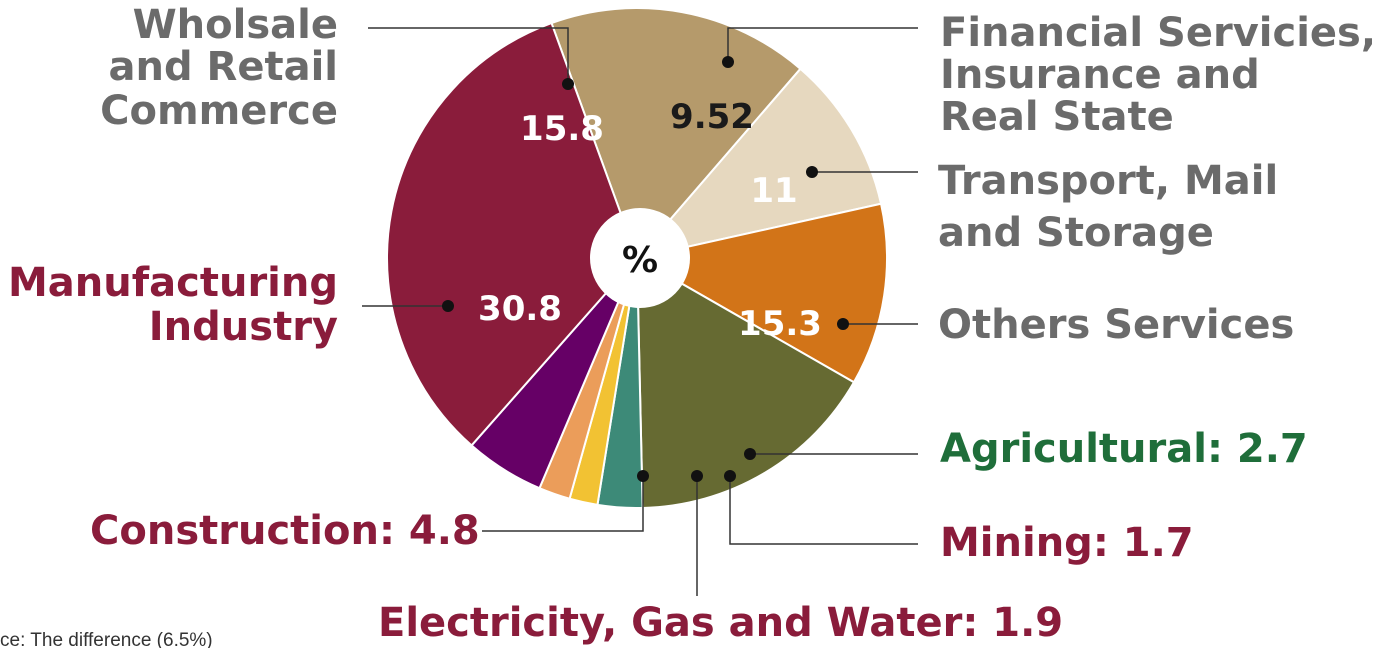  Describe the element at coordinates (285, 531) in the screenshot. I see `category-label-construction: Construction: 4.8` at that location.